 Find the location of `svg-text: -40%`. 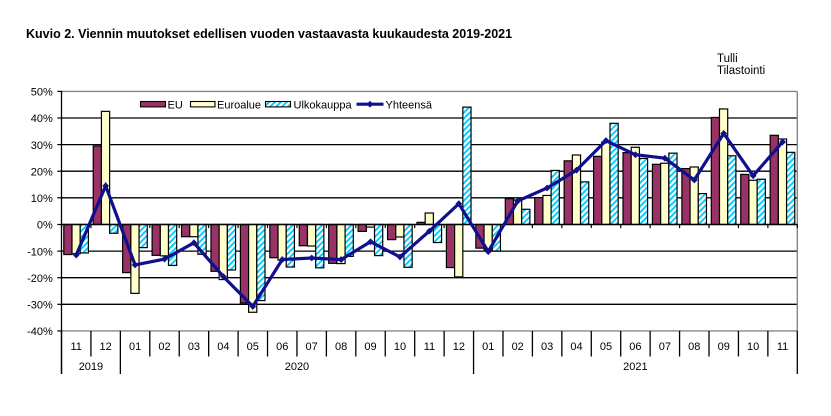

svg-text: -40% is located at coordinates (40, 332).